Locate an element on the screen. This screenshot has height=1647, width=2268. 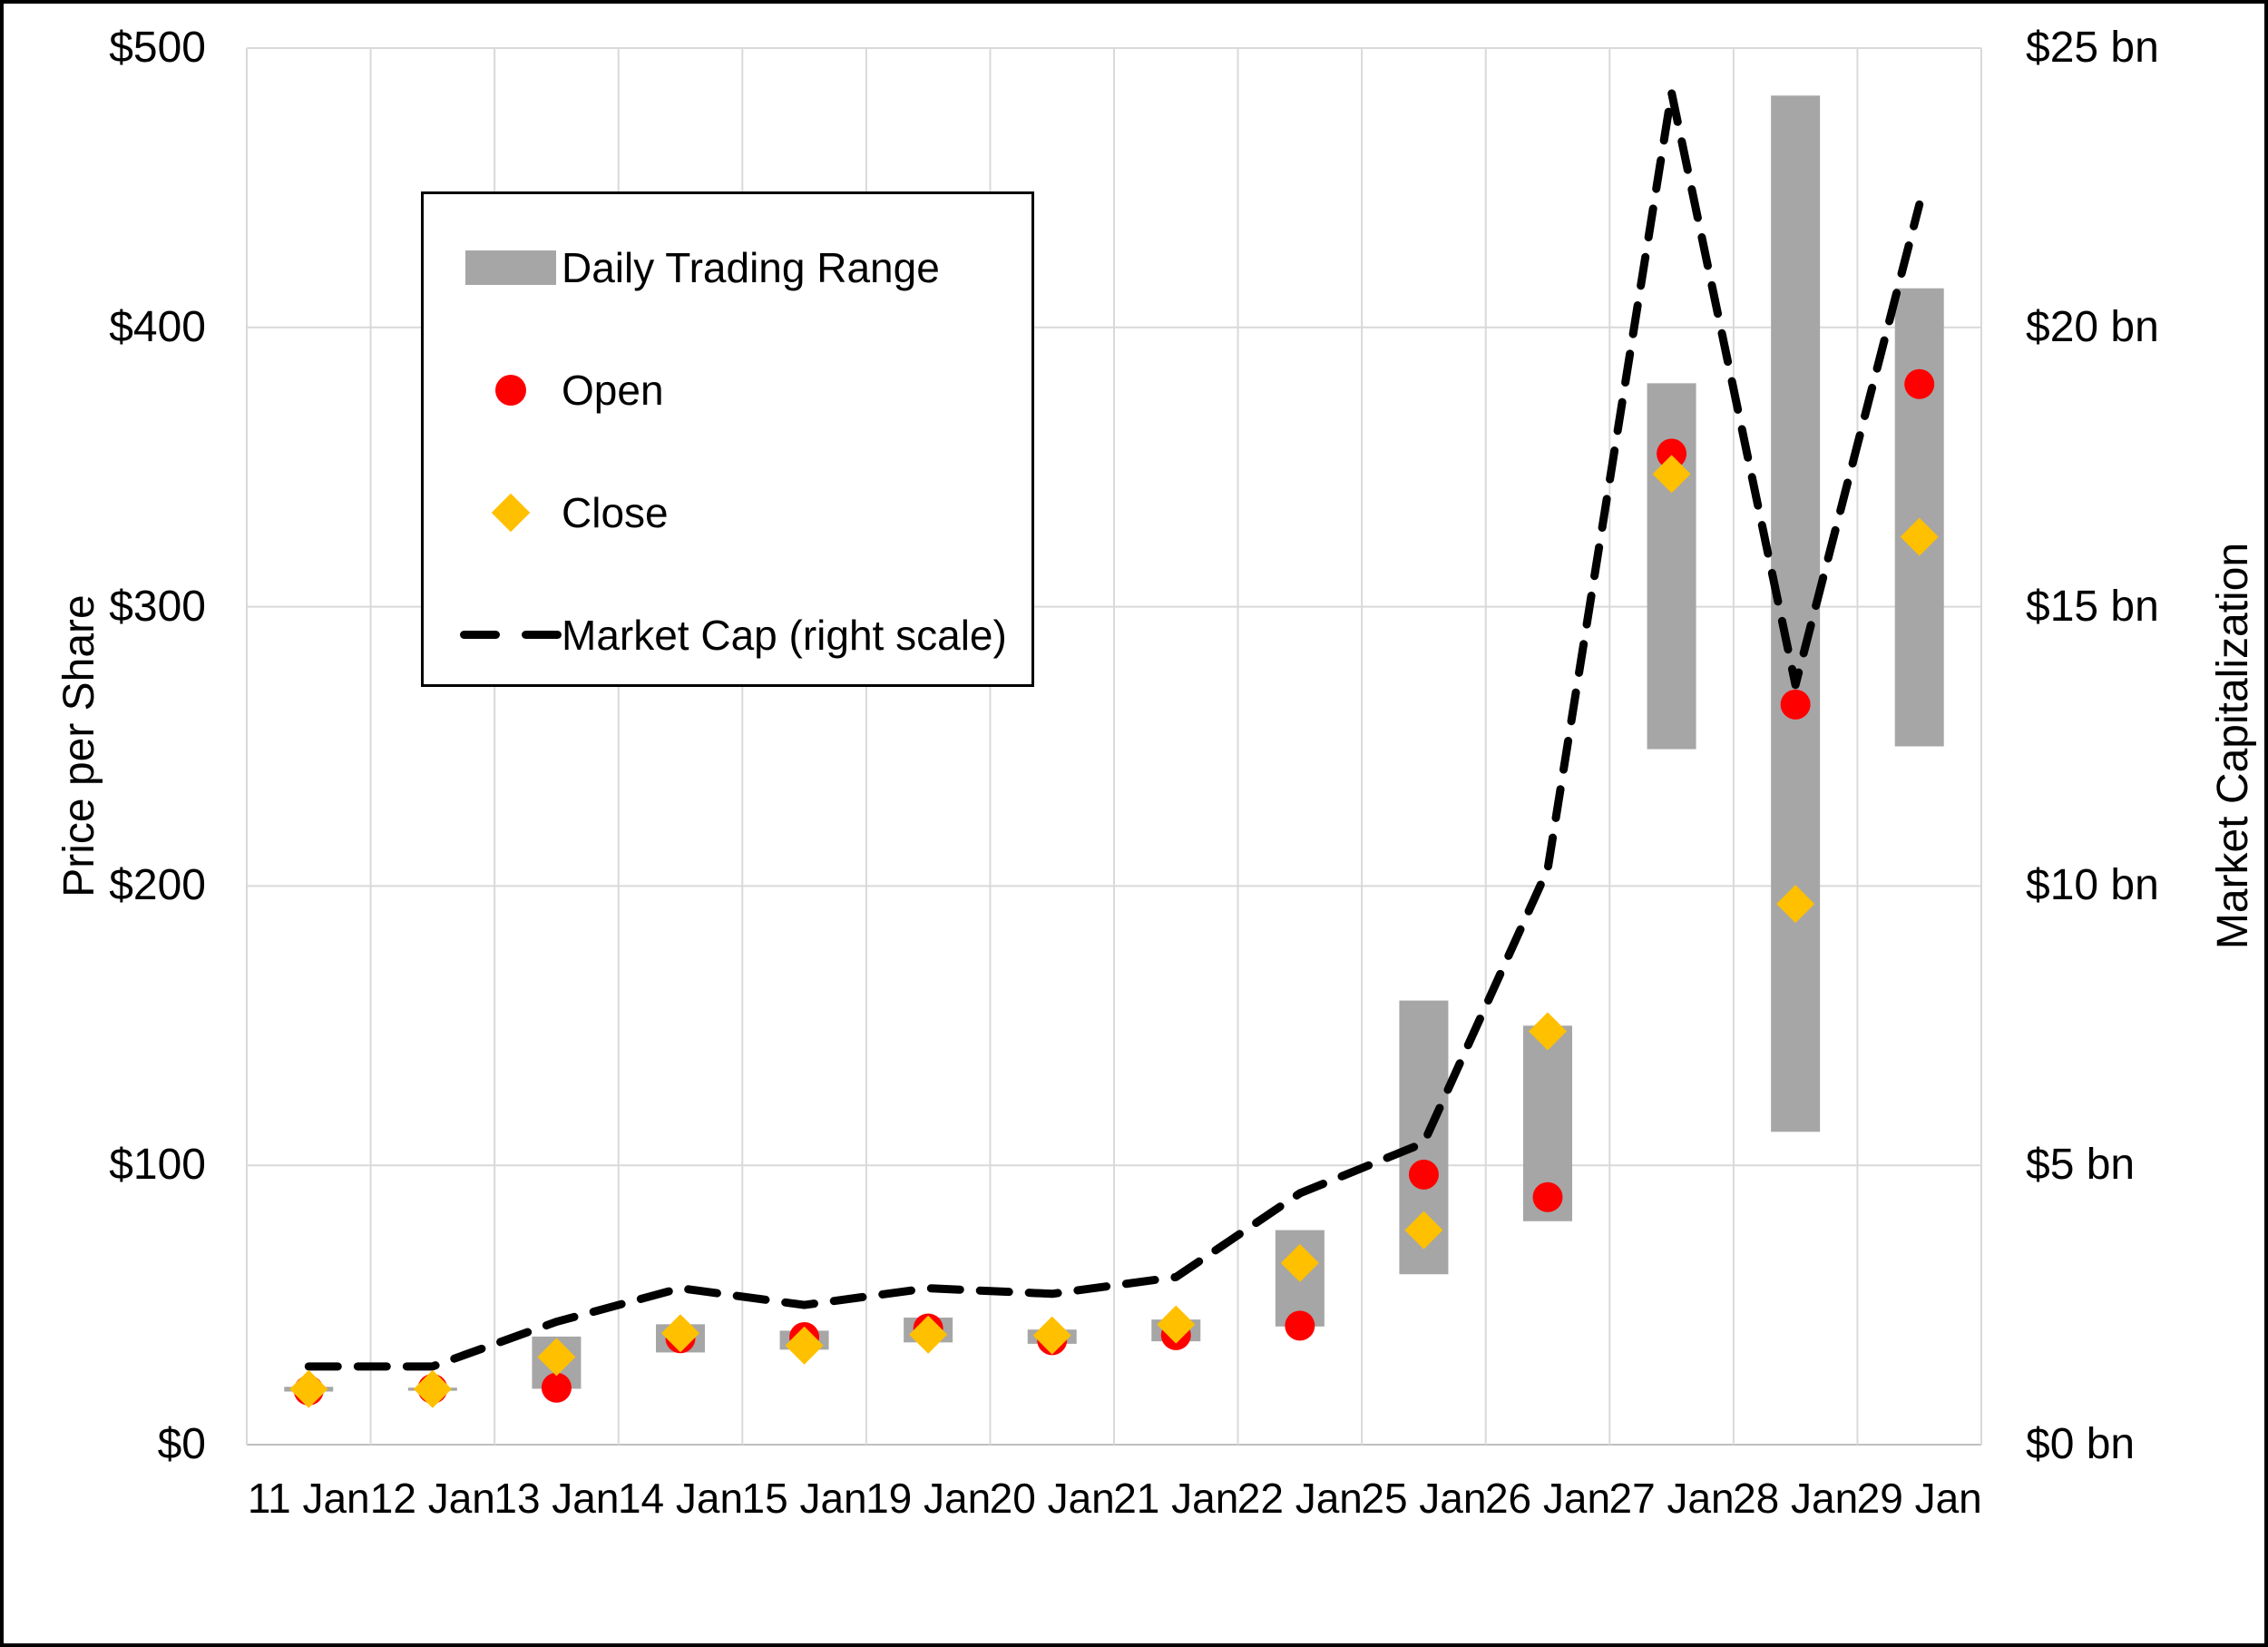
legend-label: Market Cap (right scale) is located at coordinates (785, 635).